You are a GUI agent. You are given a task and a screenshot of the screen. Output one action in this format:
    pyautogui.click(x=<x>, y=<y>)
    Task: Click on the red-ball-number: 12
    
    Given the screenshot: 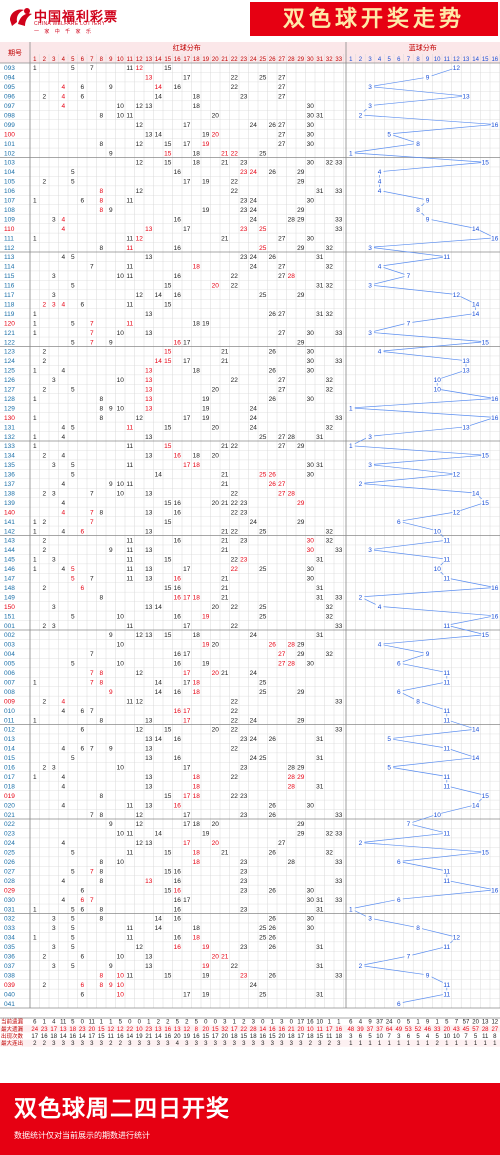 What is the action you would take?
    pyautogui.click(x=140, y=191)
    